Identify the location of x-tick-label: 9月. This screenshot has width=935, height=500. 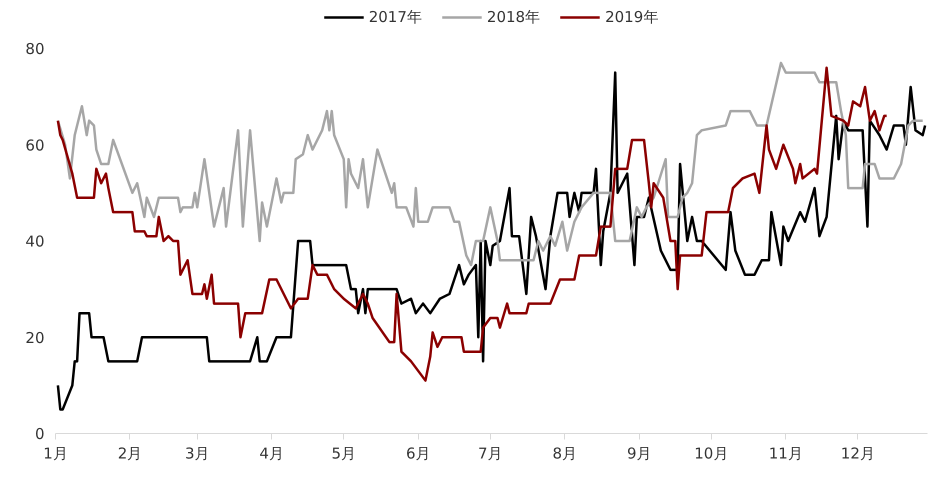
(639, 453).